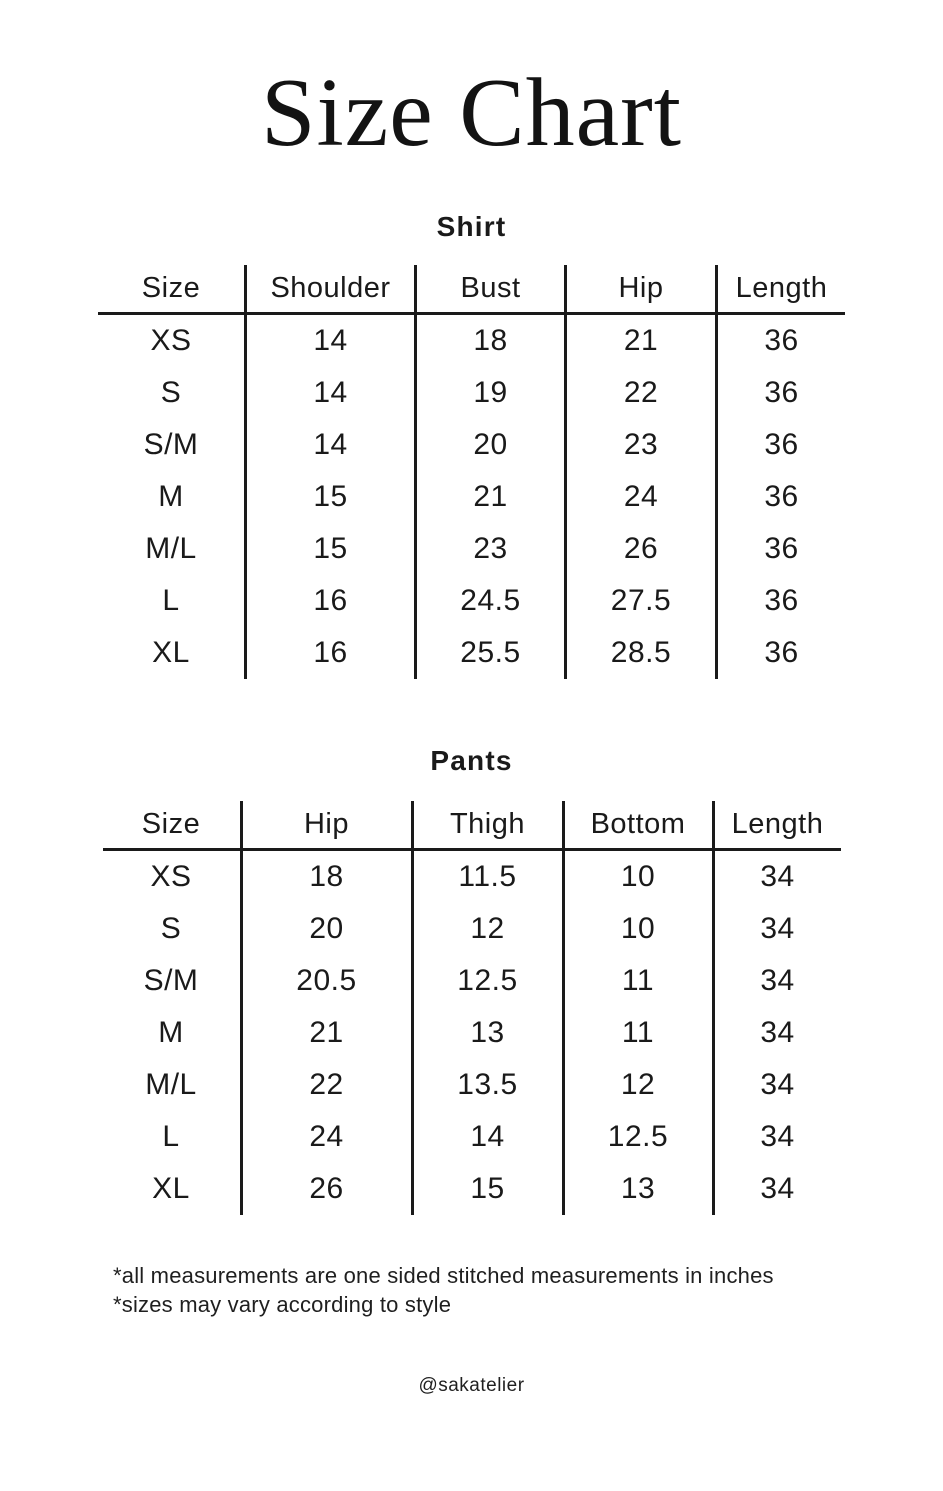 This screenshot has width=943, height=1491. What do you see at coordinates (171, 496) in the screenshot?
I see `shirt-size-label: M` at bounding box center [171, 496].